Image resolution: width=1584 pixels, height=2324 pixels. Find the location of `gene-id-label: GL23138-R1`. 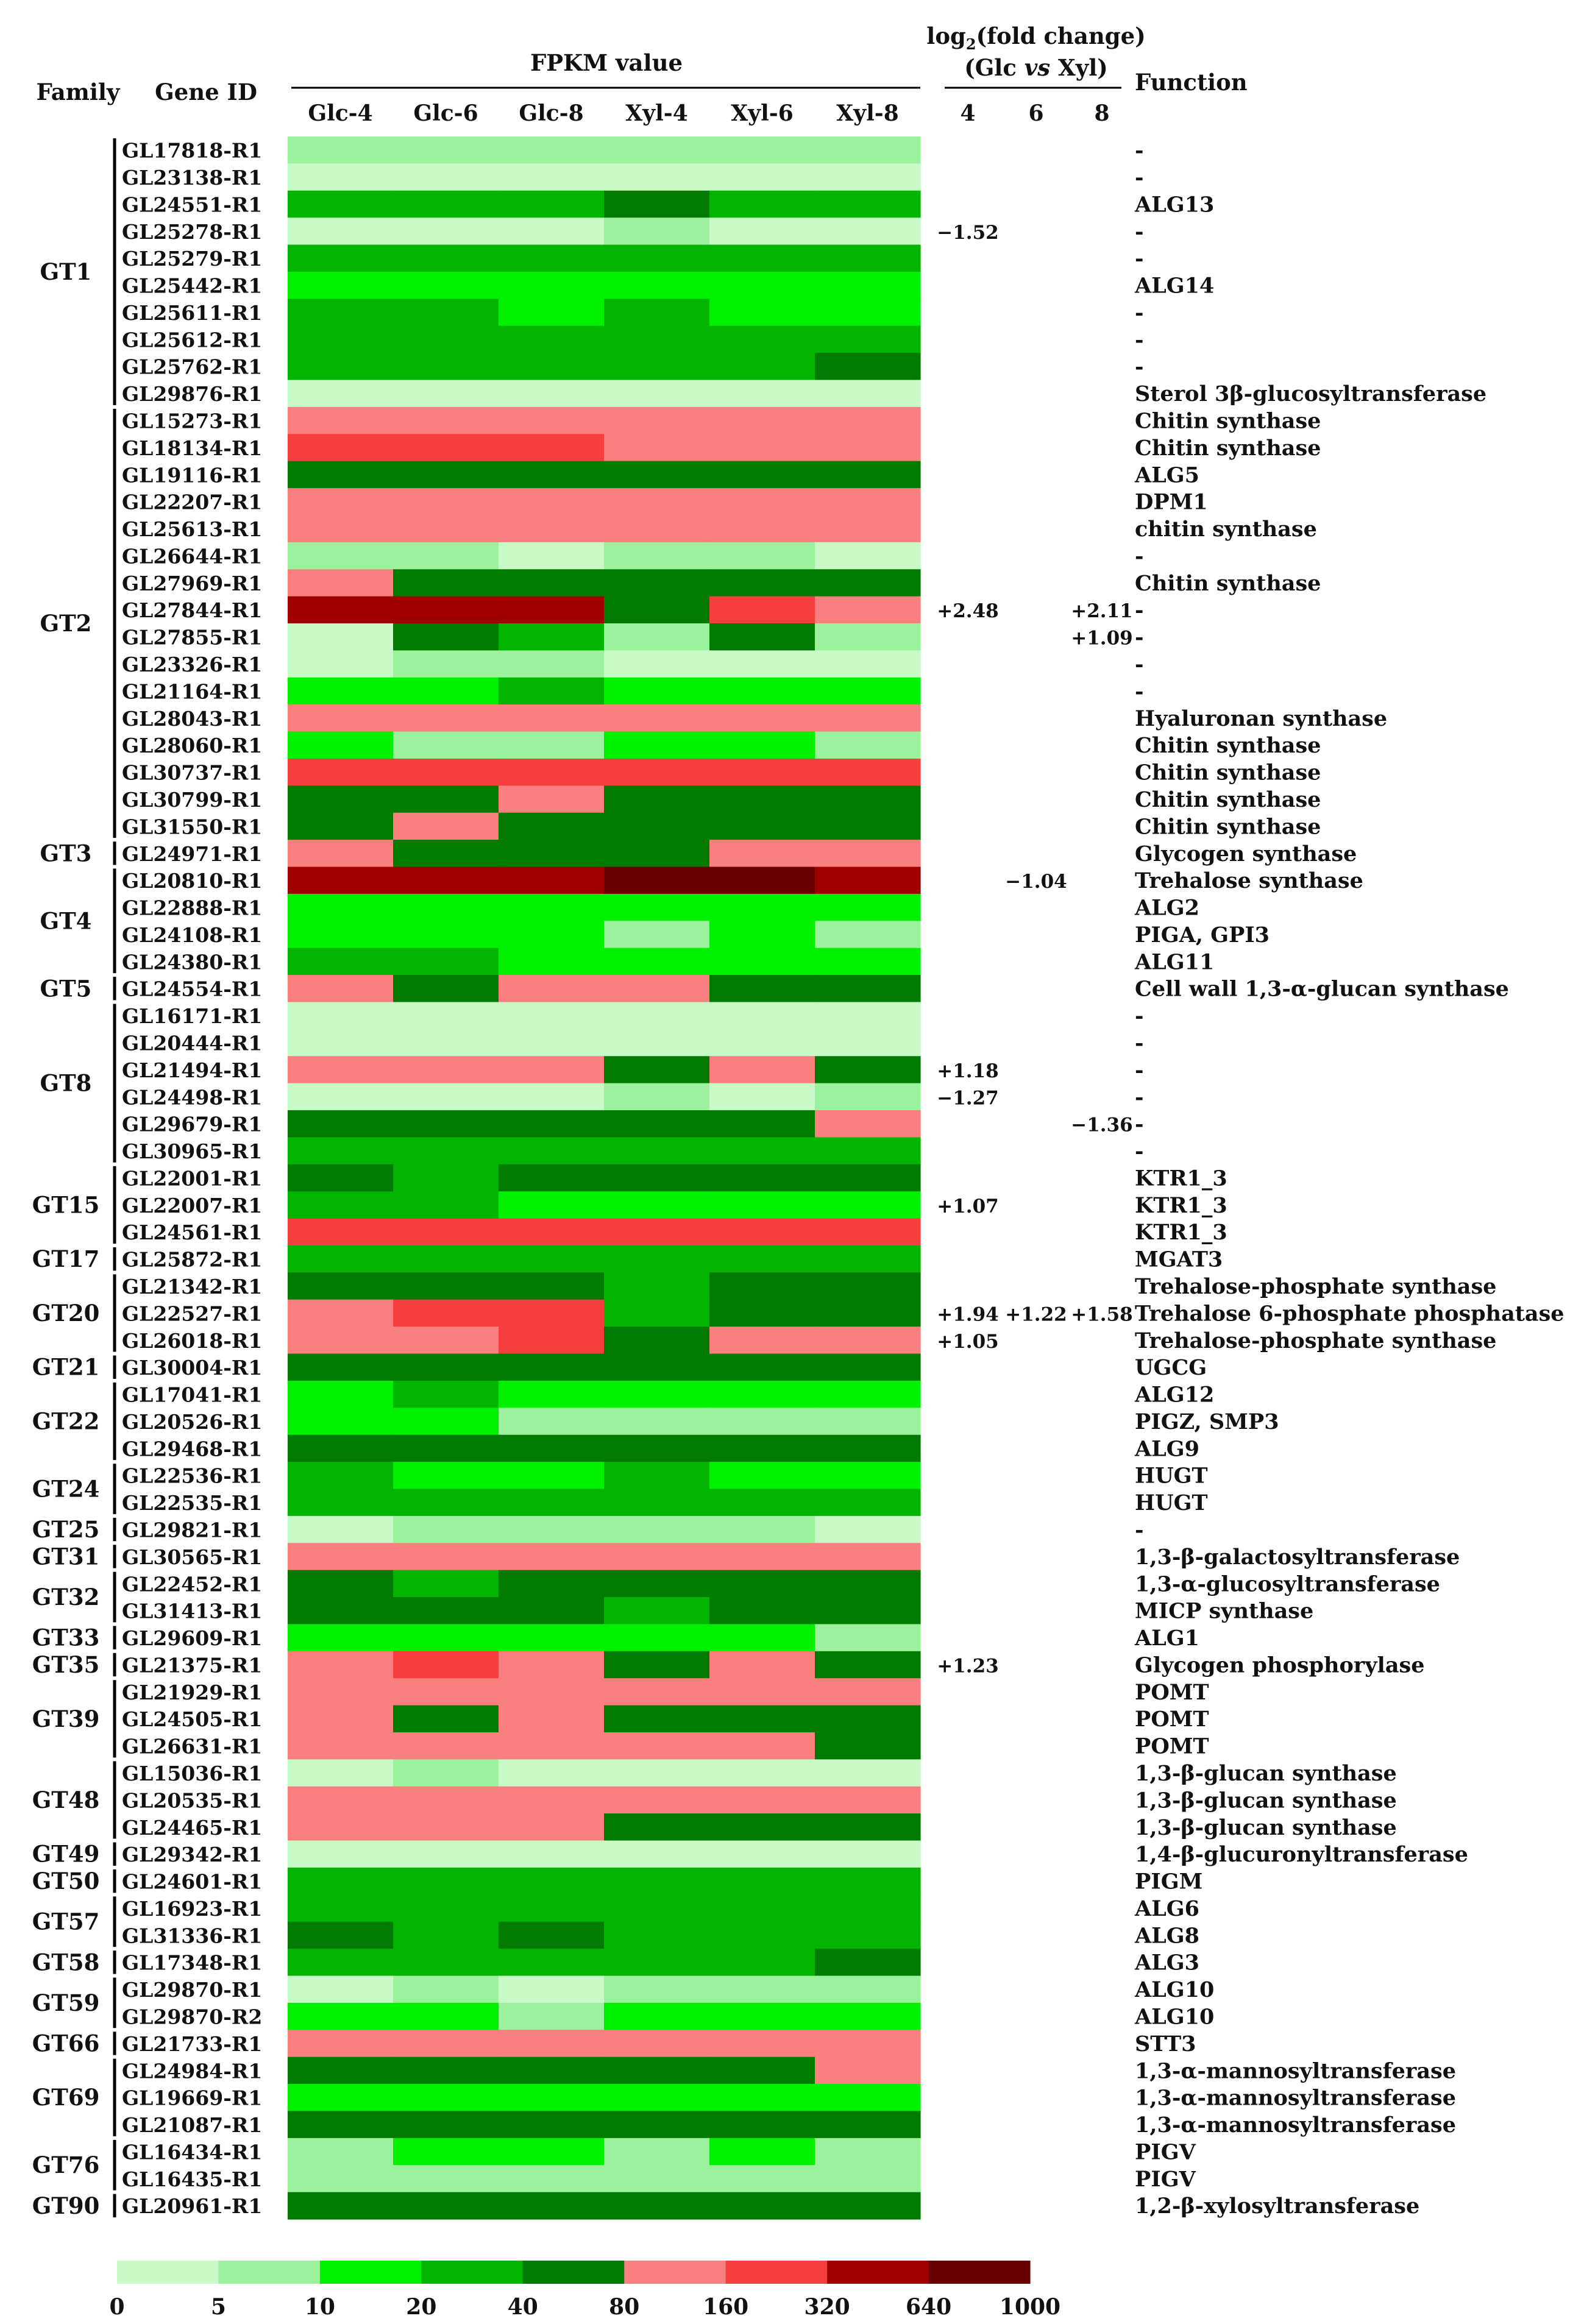

gene-id-label: GL23138-R1 is located at coordinates (192, 178).